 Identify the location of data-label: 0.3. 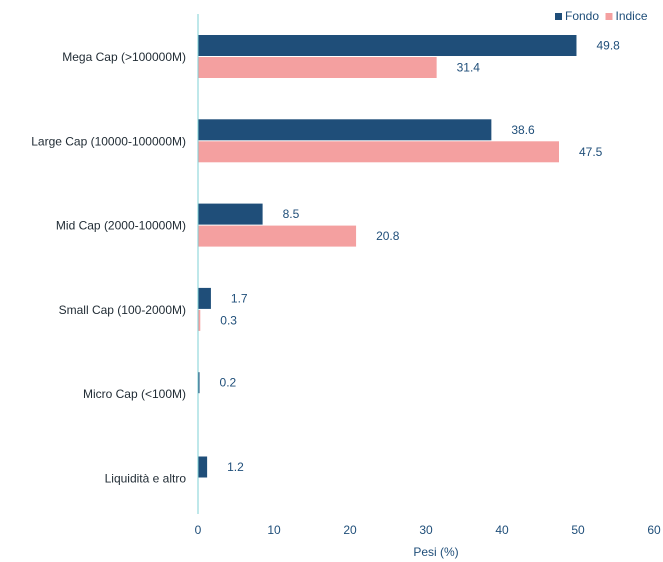
(228, 320).